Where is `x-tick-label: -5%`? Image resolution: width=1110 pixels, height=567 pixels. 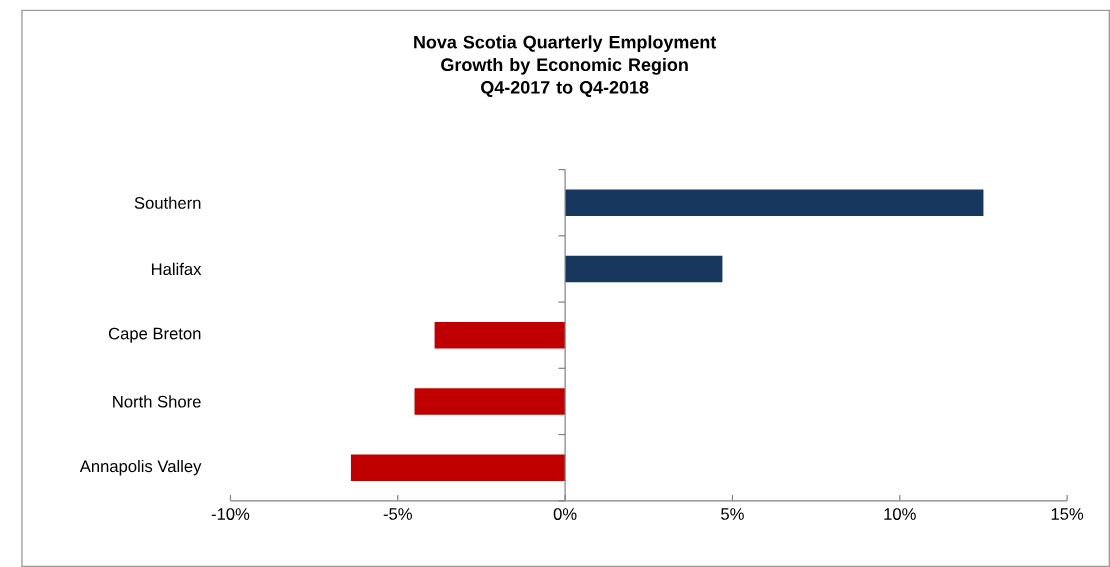 x-tick-label: -5% is located at coordinates (397, 514).